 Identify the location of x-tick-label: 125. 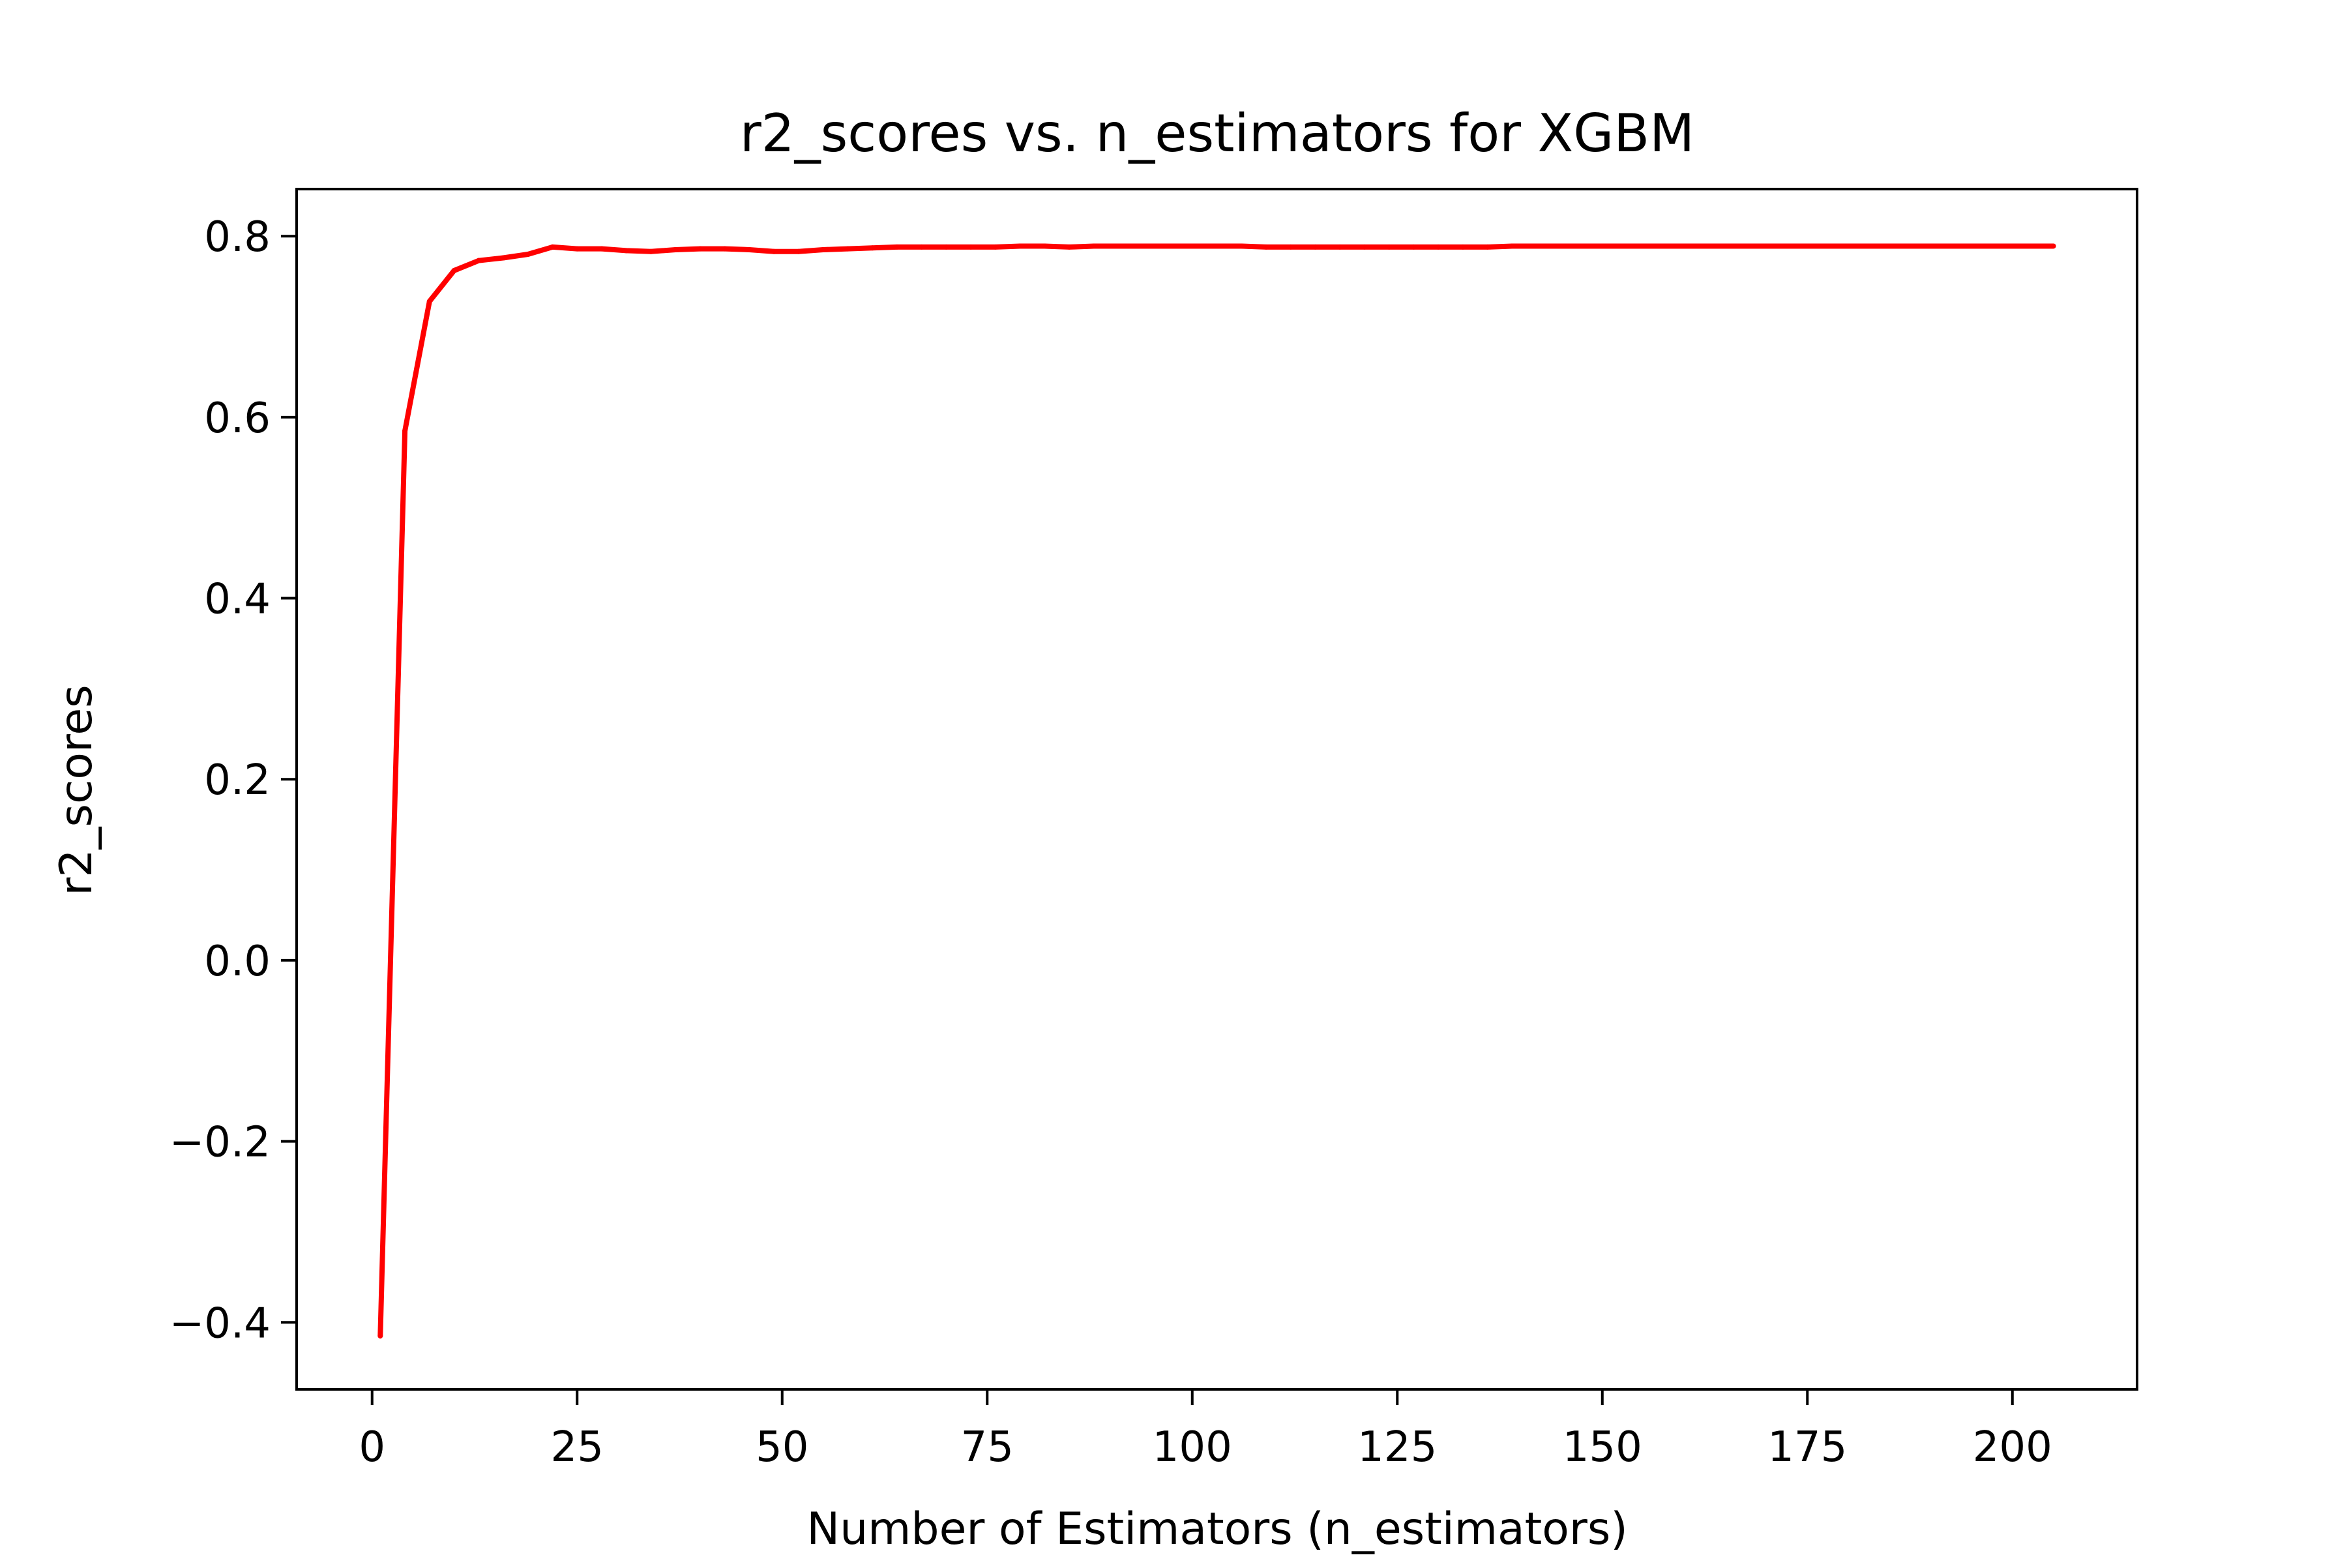
(1397, 1448).